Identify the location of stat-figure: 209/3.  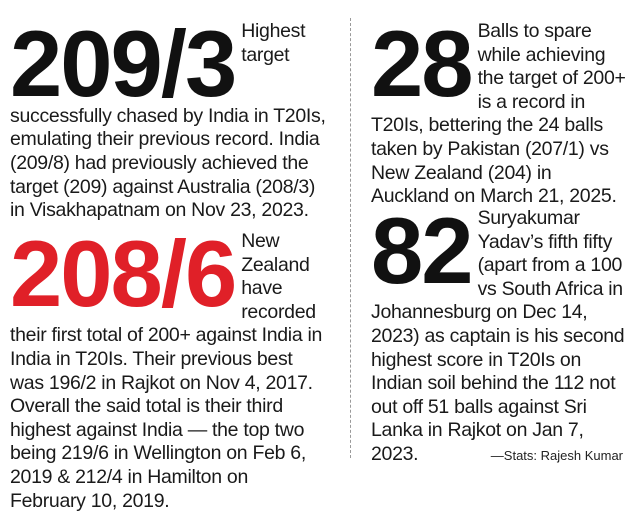
(123, 63).